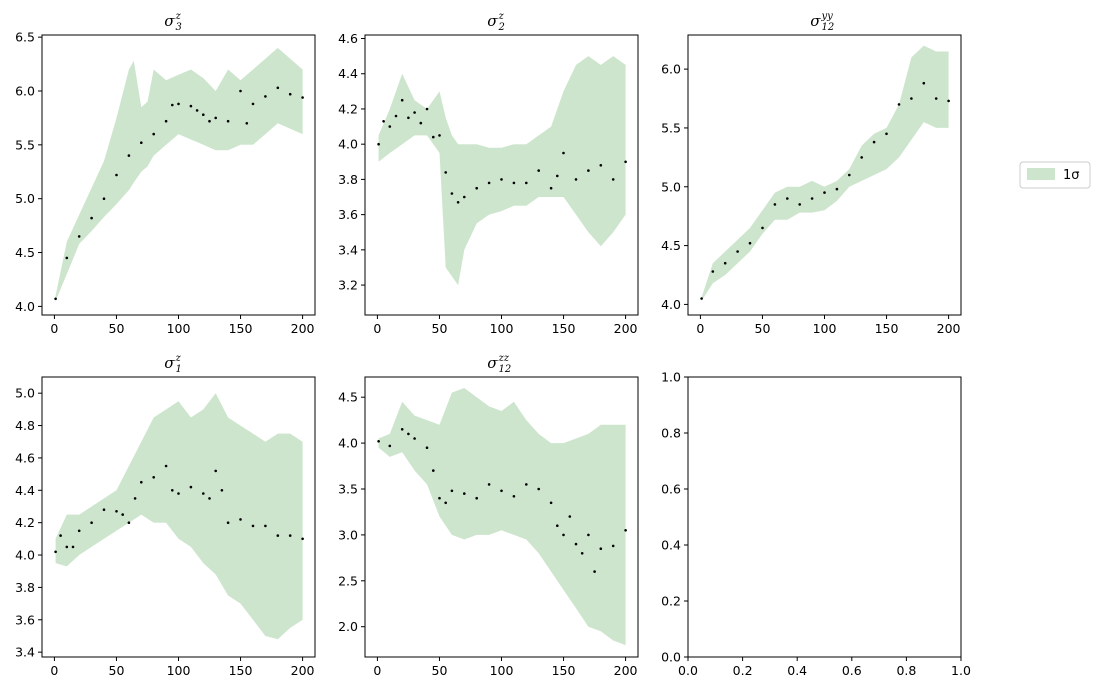 Image resolution: width=1099 pixels, height=690 pixels. Describe the element at coordinates (179, 27) in the screenshot. I see `title-subscript: 3` at that location.